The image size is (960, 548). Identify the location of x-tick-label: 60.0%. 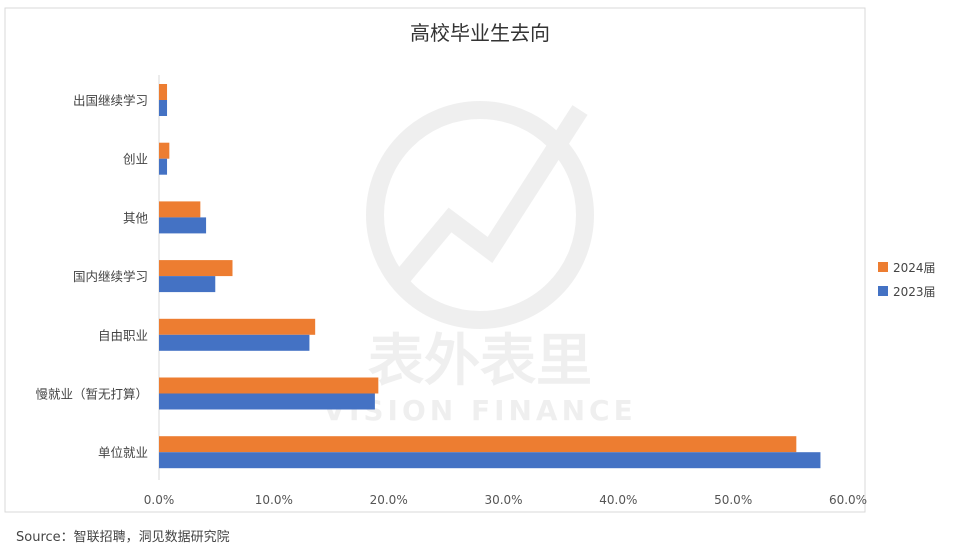
(848, 500).